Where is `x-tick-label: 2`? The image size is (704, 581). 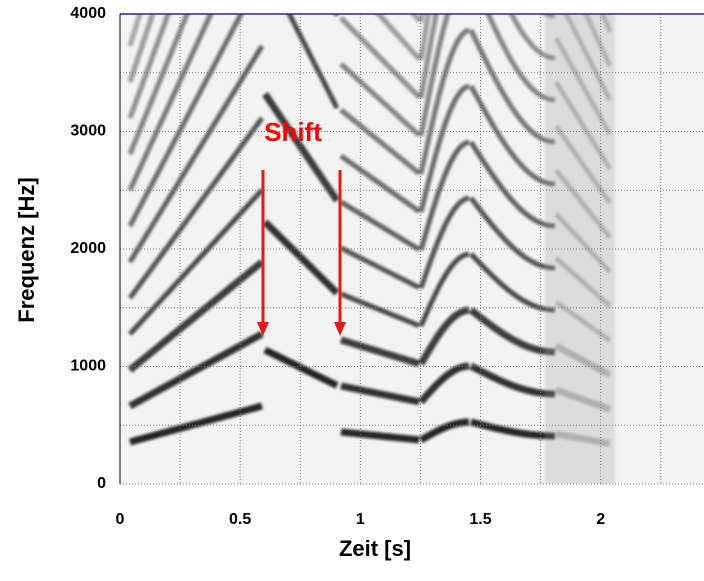 x-tick-label: 2 is located at coordinates (600, 519).